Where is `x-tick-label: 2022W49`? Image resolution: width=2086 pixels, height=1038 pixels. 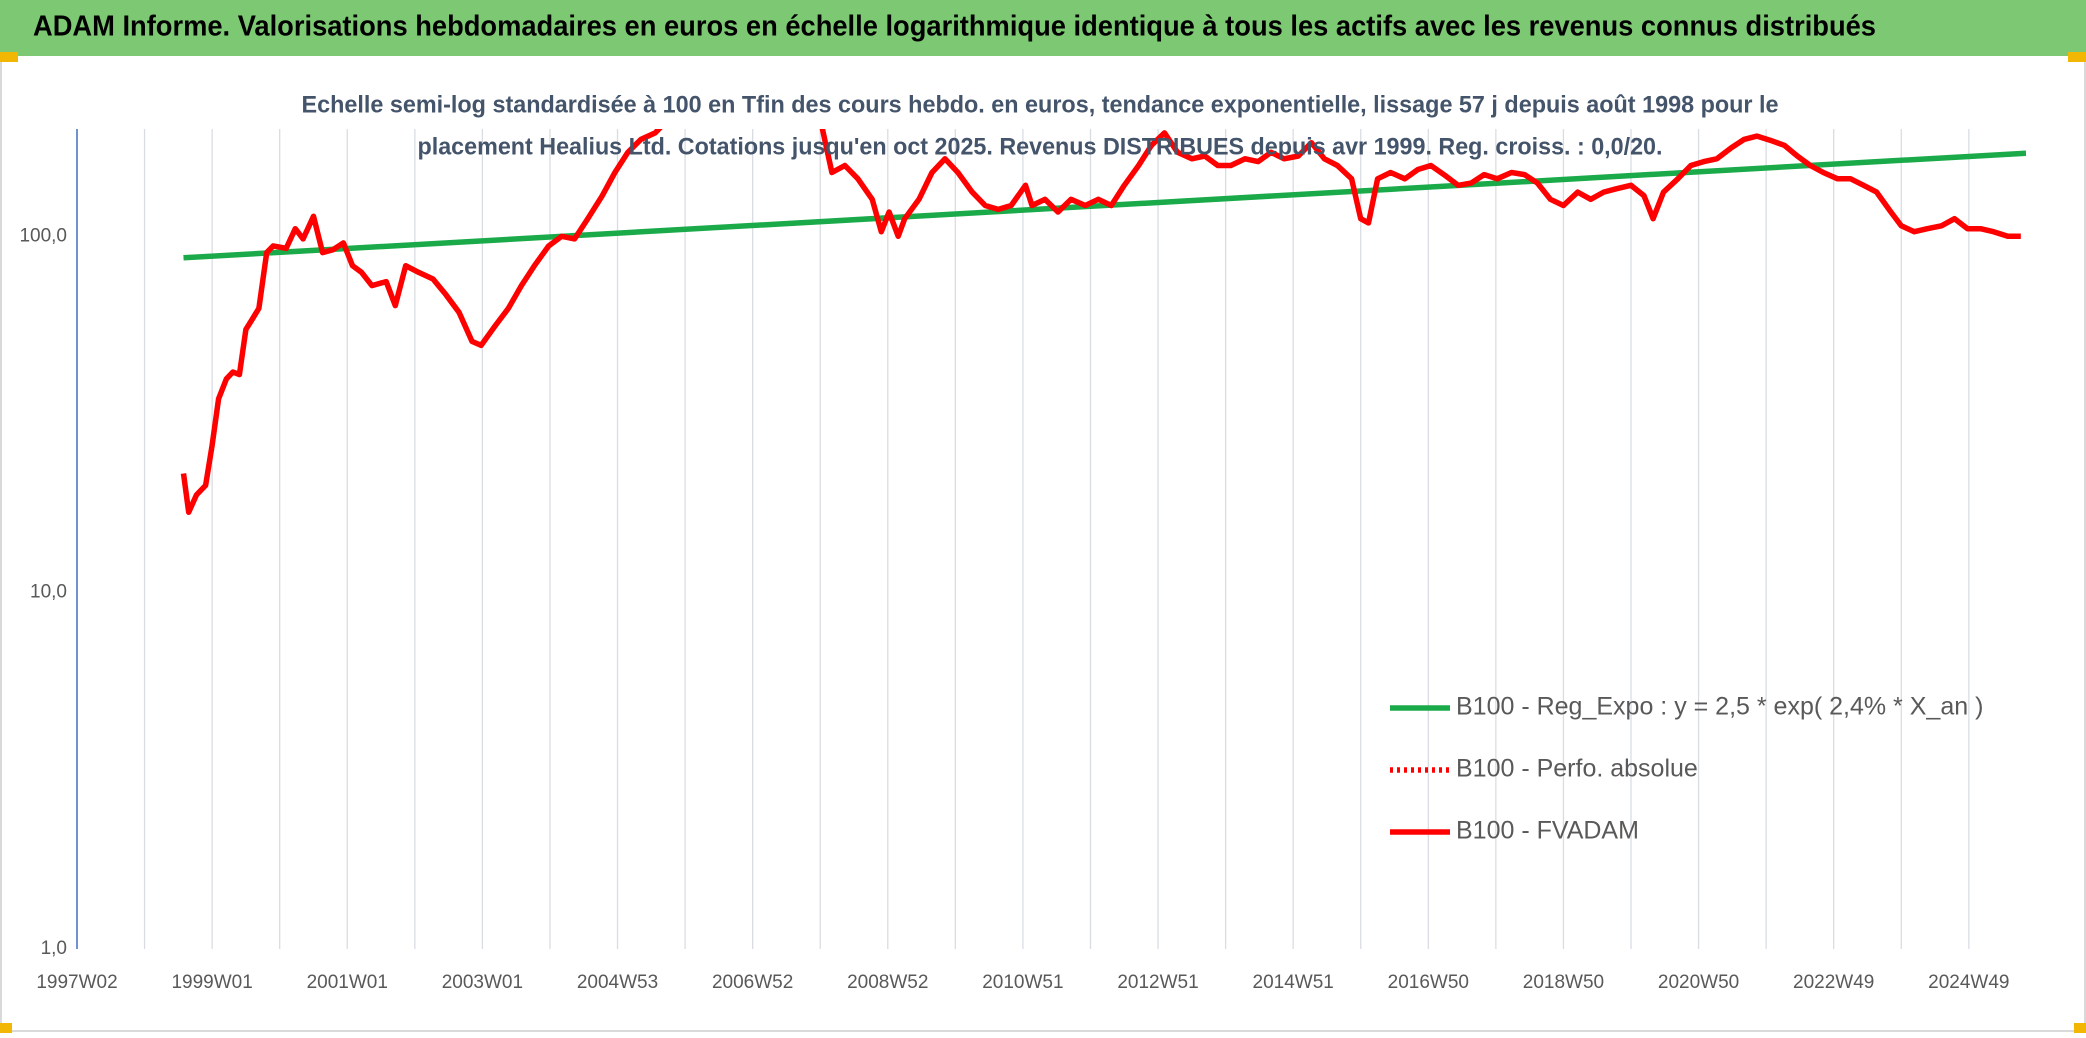 x-tick-label: 2022W49 is located at coordinates (1833, 982).